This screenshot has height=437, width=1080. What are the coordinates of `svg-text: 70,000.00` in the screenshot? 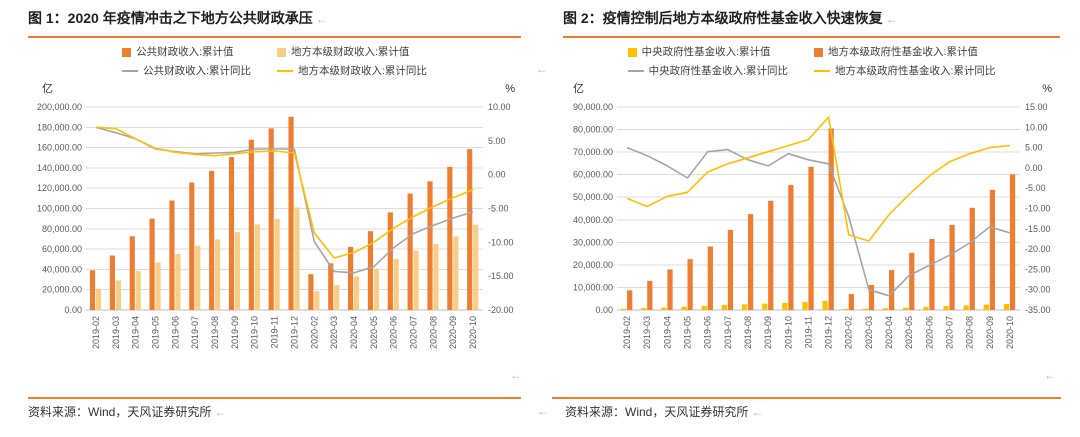 It's located at (593, 152).